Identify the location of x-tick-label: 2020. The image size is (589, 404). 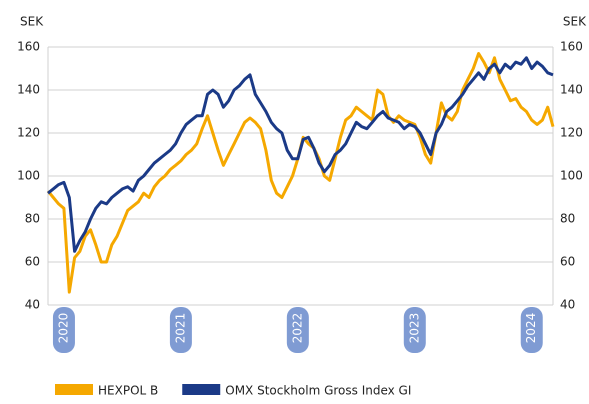
(63, 328).